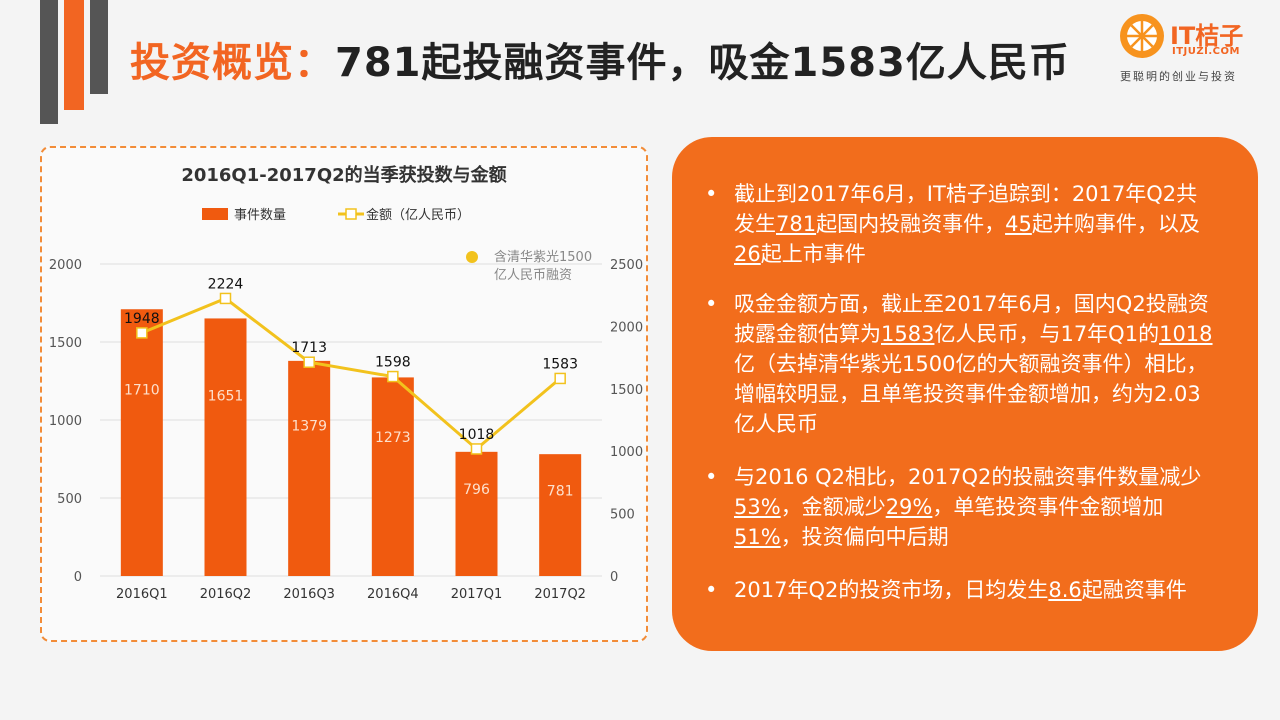 This screenshot has height=720, width=1280. I want to click on line-data-label: 2224, so click(226, 284).